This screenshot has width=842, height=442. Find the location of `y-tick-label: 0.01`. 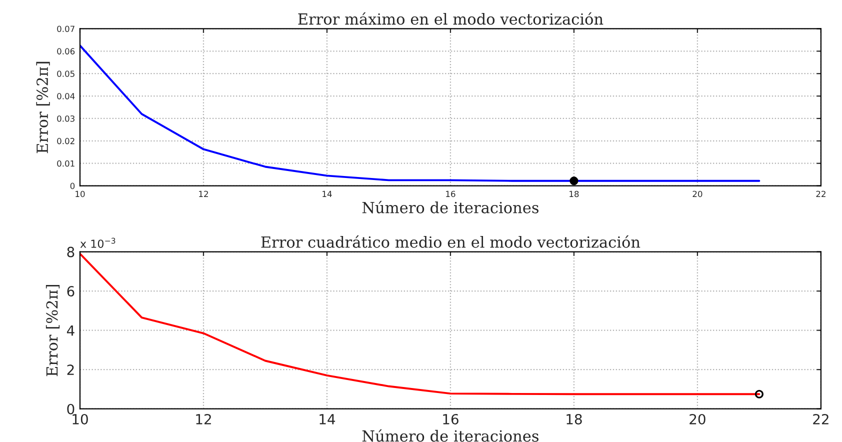

y-tick-label: 0.01 is located at coordinates (65, 163).